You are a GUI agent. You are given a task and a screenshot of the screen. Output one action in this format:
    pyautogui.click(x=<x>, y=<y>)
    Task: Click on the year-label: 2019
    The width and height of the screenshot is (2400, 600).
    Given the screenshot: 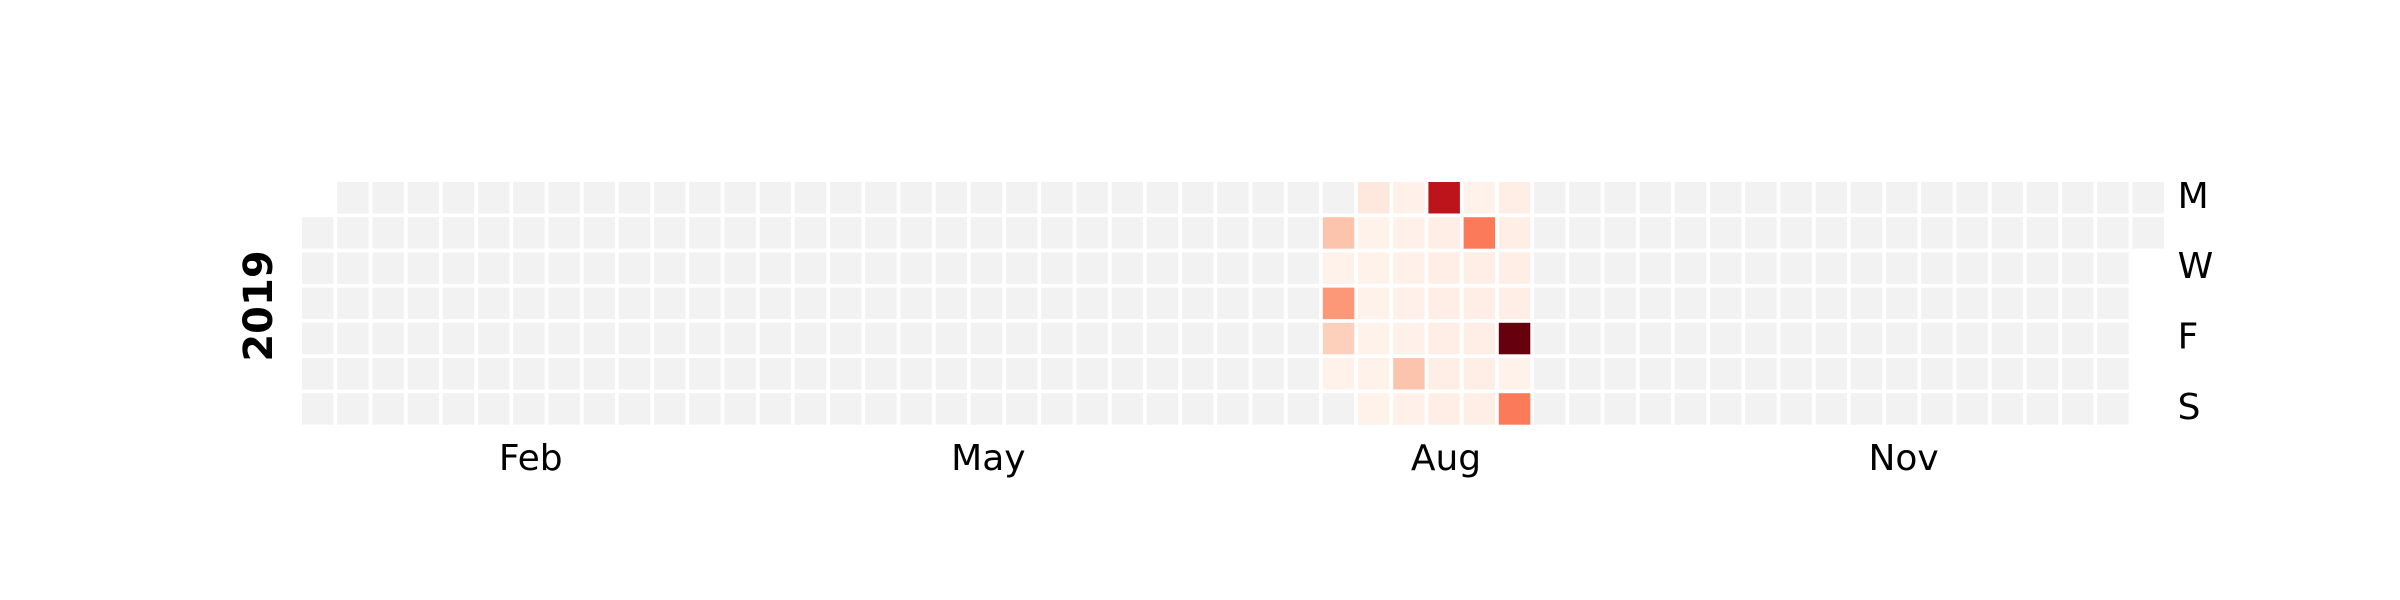 What is the action you would take?
    pyautogui.click(x=259, y=305)
    